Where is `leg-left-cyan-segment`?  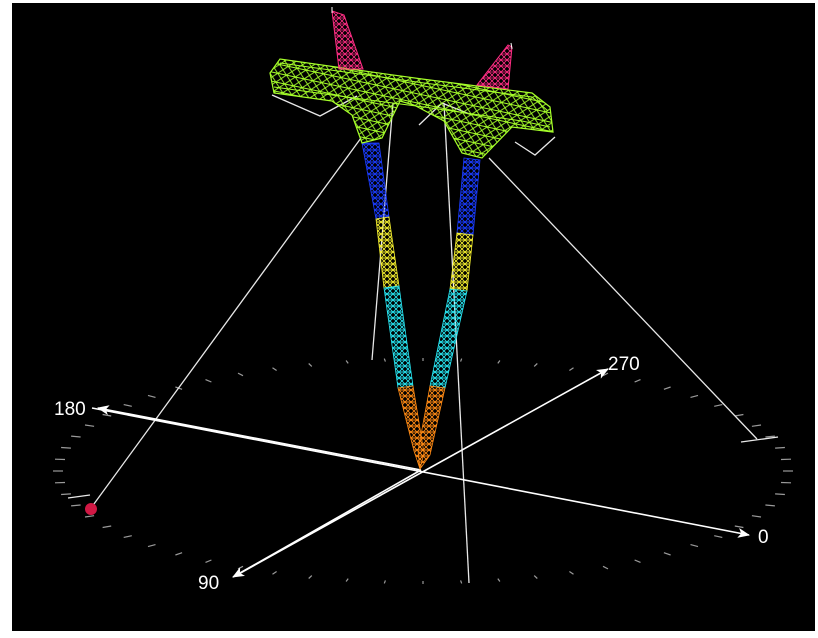
leg-left-cyan-segment is located at coordinates (398, 337).